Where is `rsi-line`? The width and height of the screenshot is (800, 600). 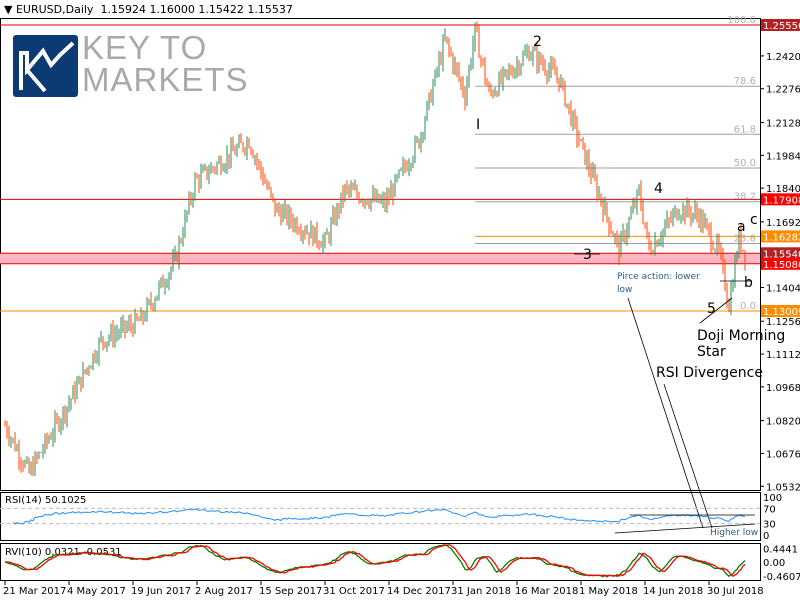 rsi-line is located at coordinates (379, 516).